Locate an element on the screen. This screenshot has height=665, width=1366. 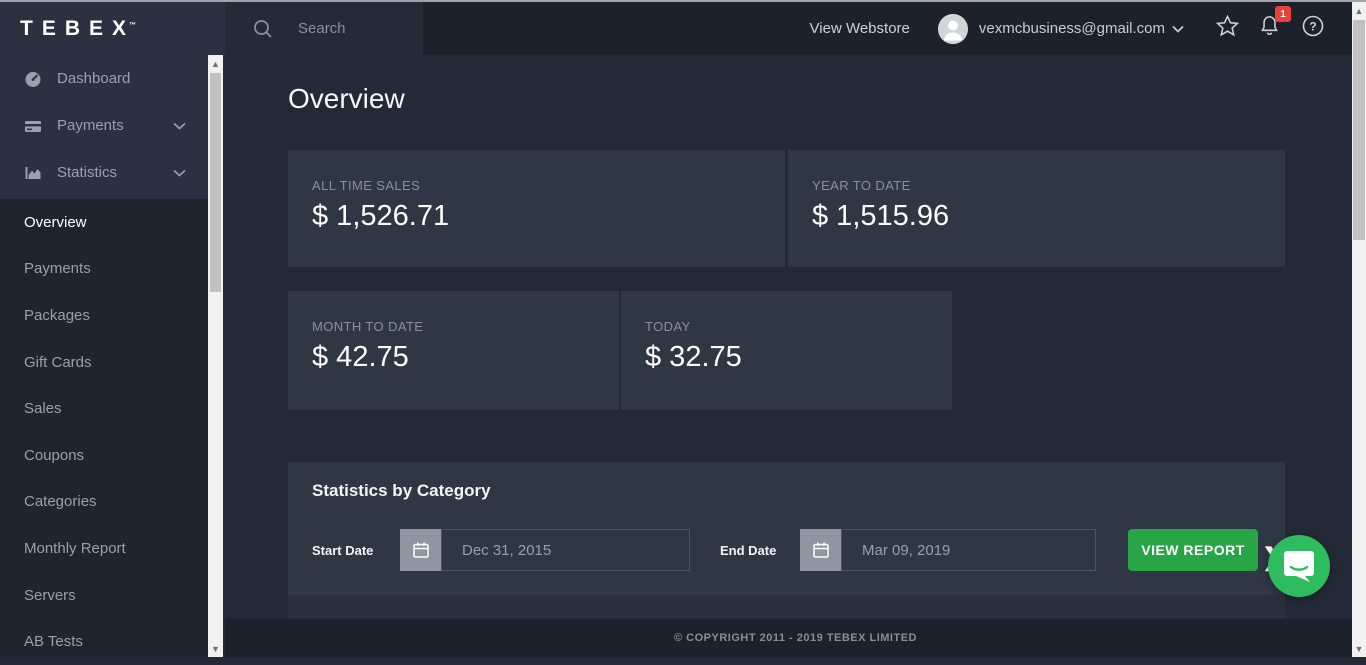
submenu-item-sales: Sales is located at coordinates (43, 409).